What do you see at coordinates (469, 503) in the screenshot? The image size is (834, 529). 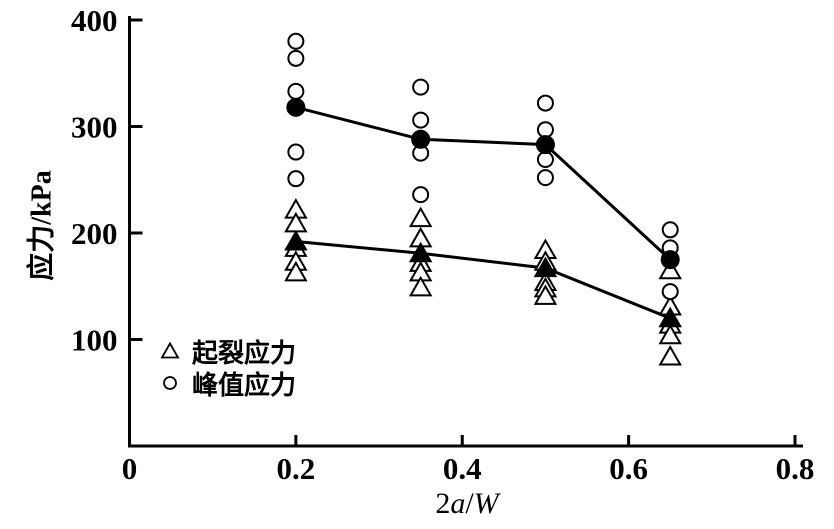 I see `x-axis-title-slash: /` at bounding box center [469, 503].